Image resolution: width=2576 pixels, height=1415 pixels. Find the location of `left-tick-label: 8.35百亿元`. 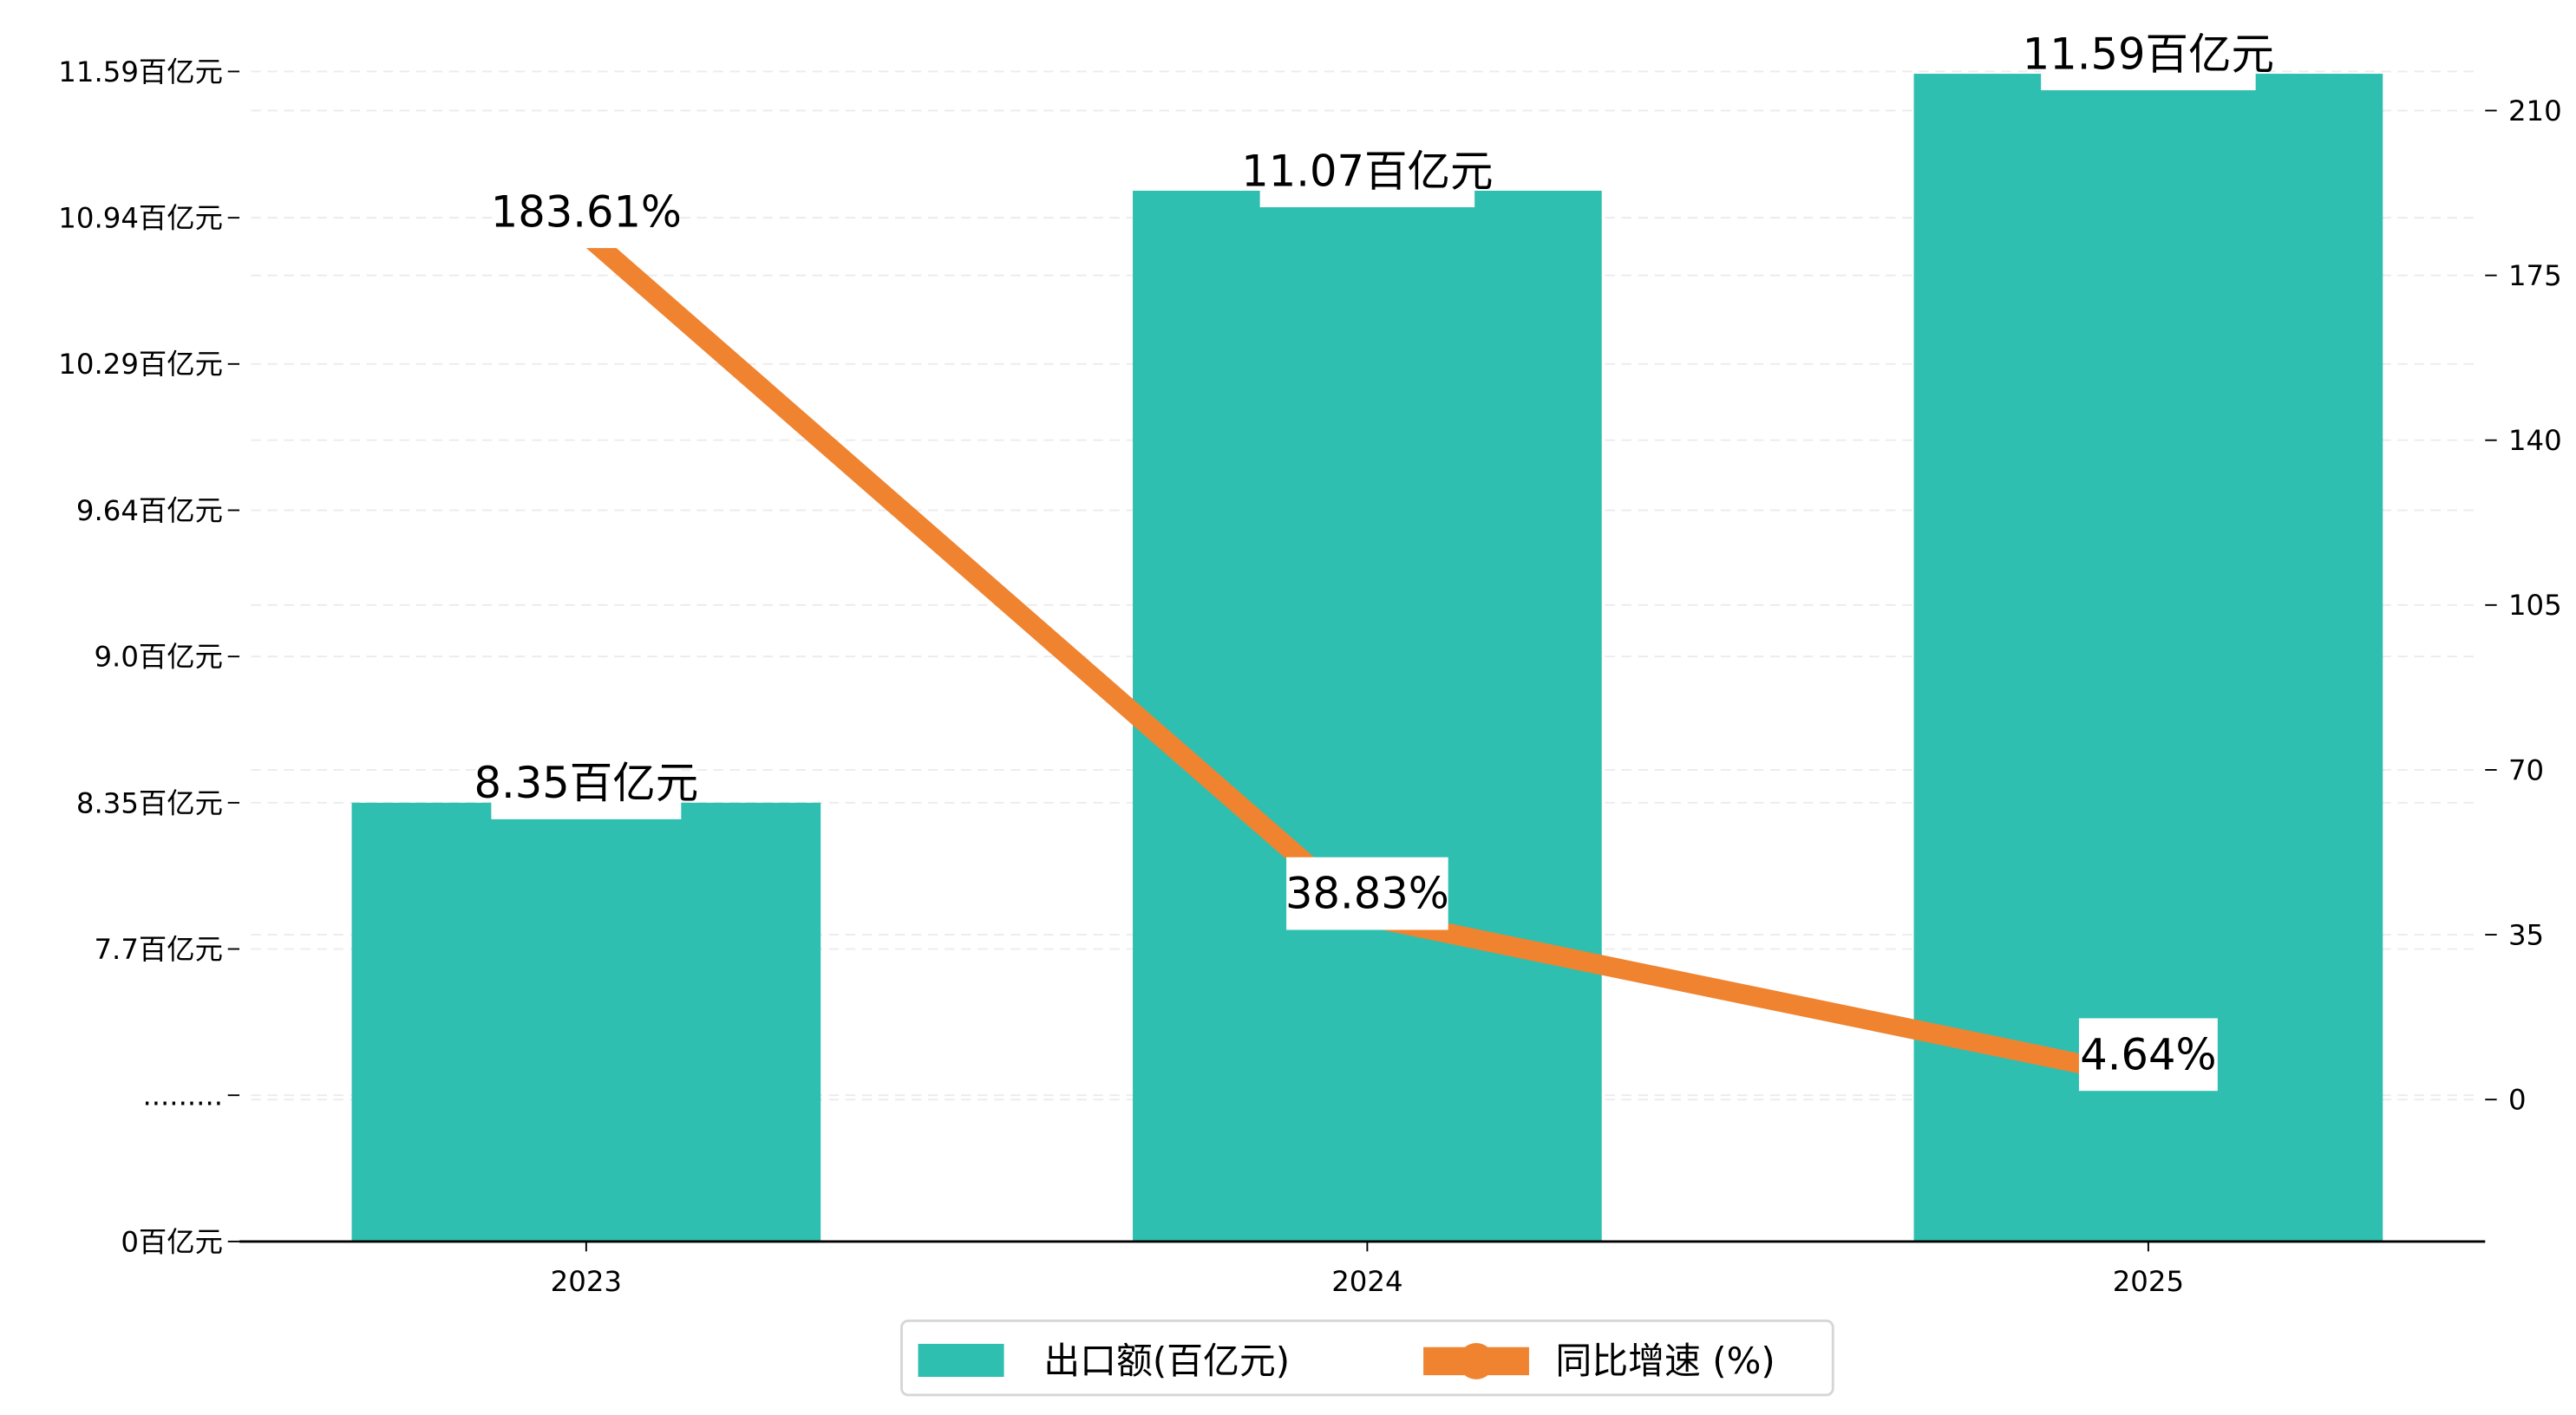

left-tick-label: 8.35百亿元 is located at coordinates (149, 802).